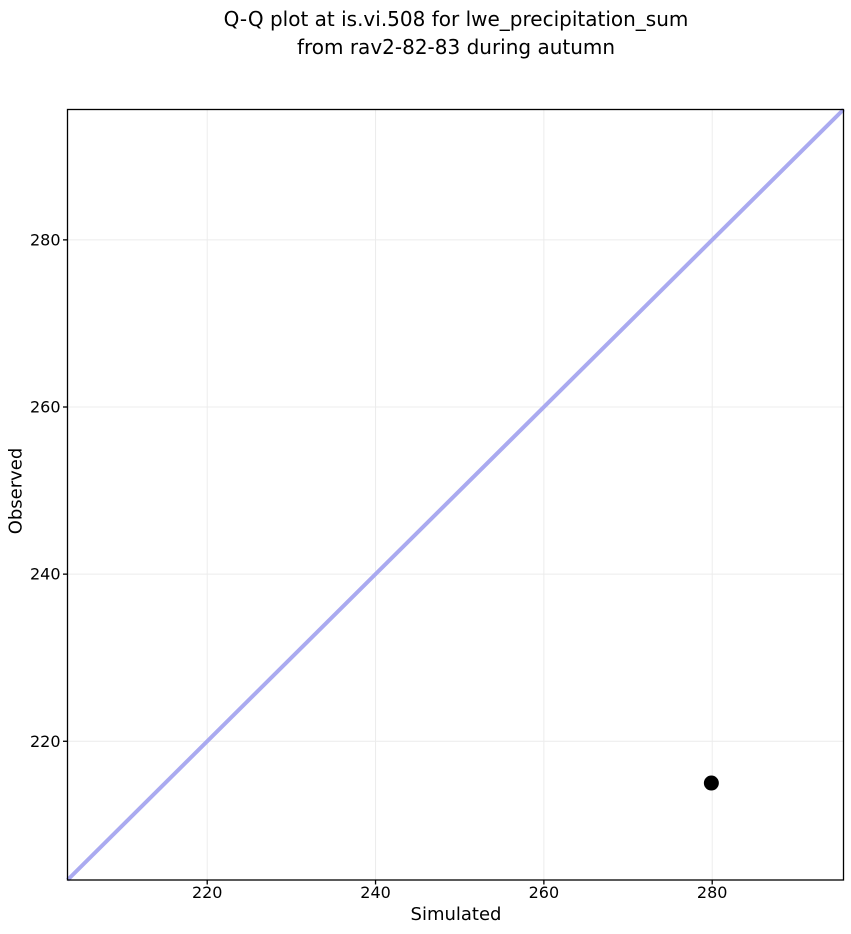 The image size is (851, 934). What do you see at coordinates (45, 407) in the screenshot?
I see `y-tick-label: 260` at bounding box center [45, 407].